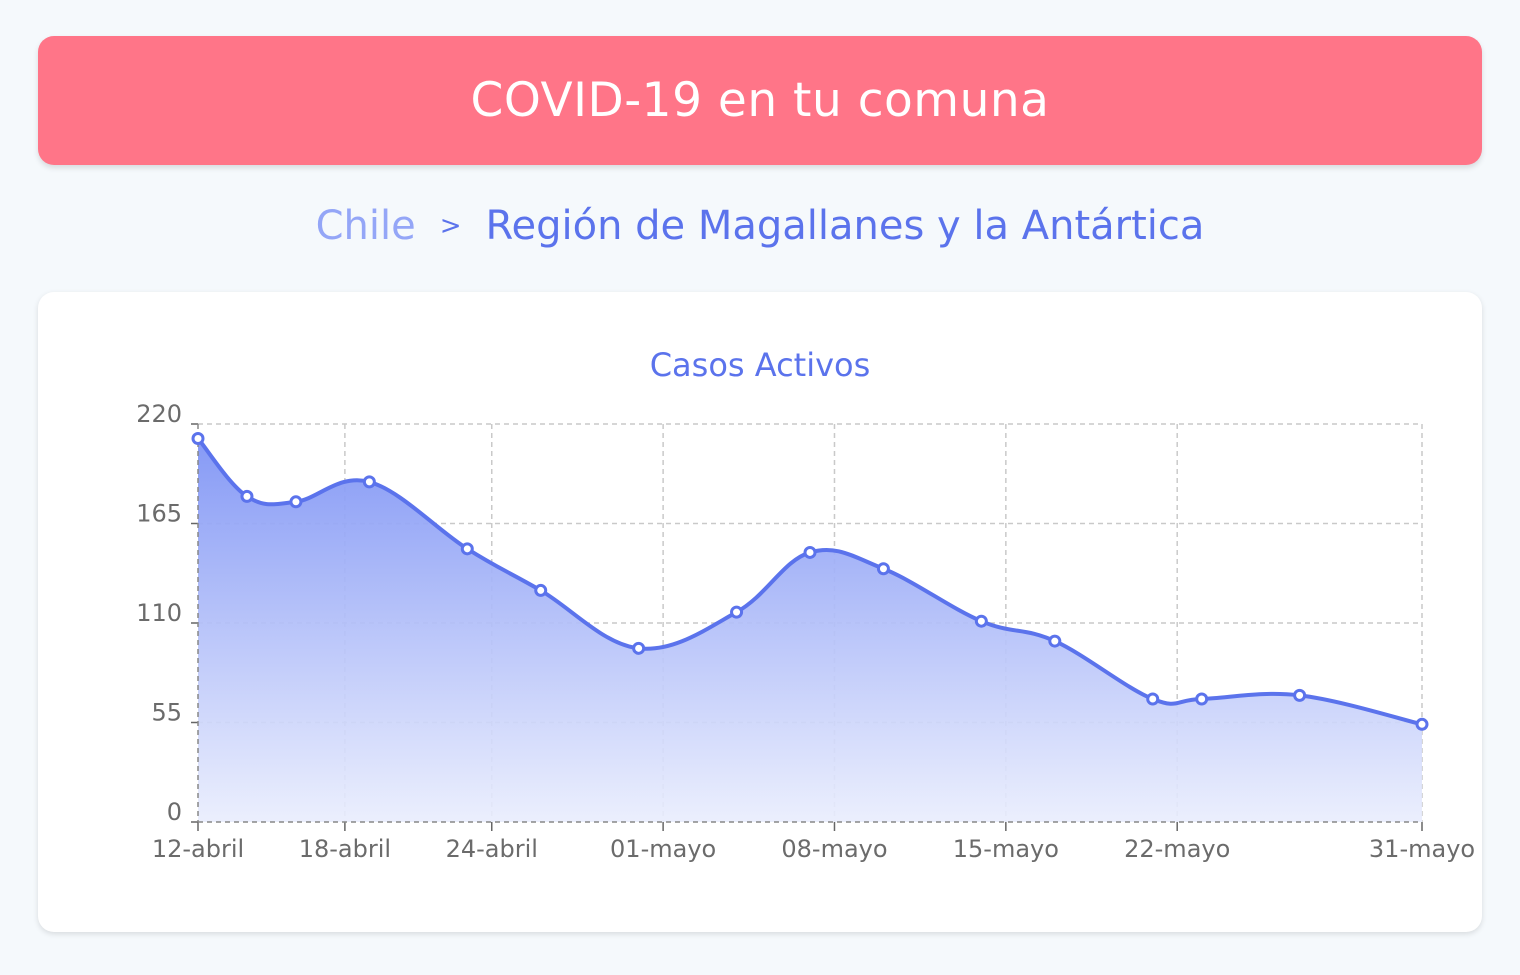 Image resolution: width=1520 pixels, height=975 pixels. What do you see at coordinates (834, 849) in the screenshot?
I see `x-tick-label: 08-mayo` at bounding box center [834, 849].